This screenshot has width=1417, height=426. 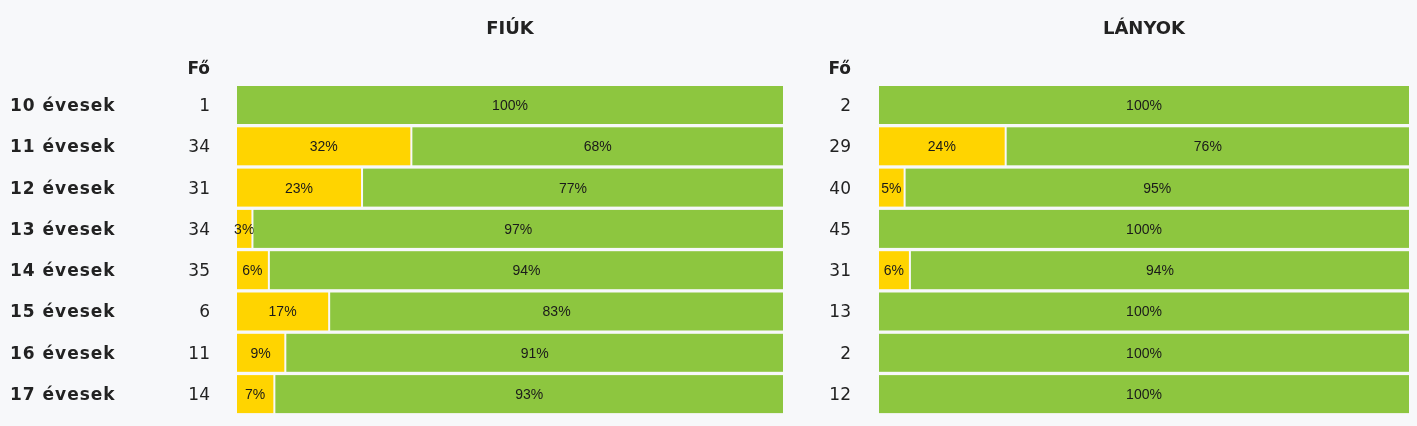 What do you see at coordinates (204, 104) in the screenshot?
I see `text: 1` at bounding box center [204, 104].